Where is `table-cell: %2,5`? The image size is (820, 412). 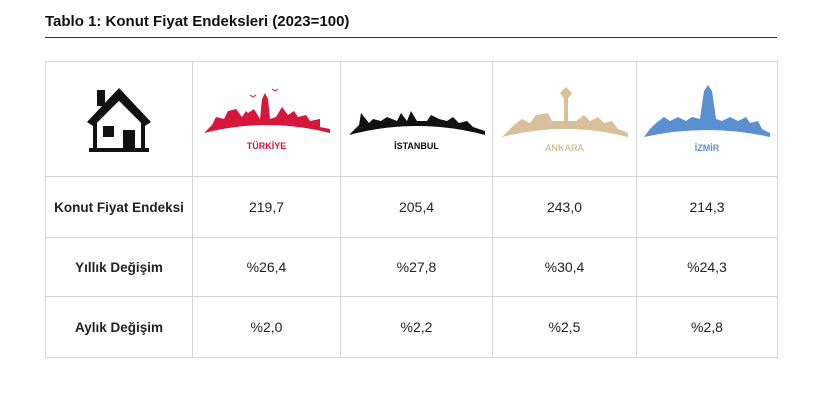 table-cell: %2,5 is located at coordinates (564, 327).